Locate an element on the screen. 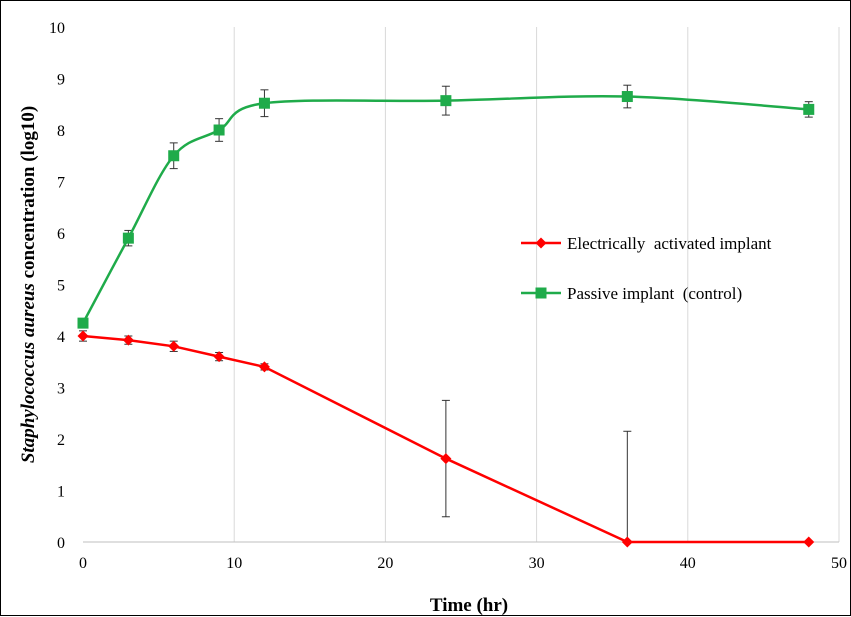 The image size is (851, 617). x-tick-label: 10 is located at coordinates (234, 563).